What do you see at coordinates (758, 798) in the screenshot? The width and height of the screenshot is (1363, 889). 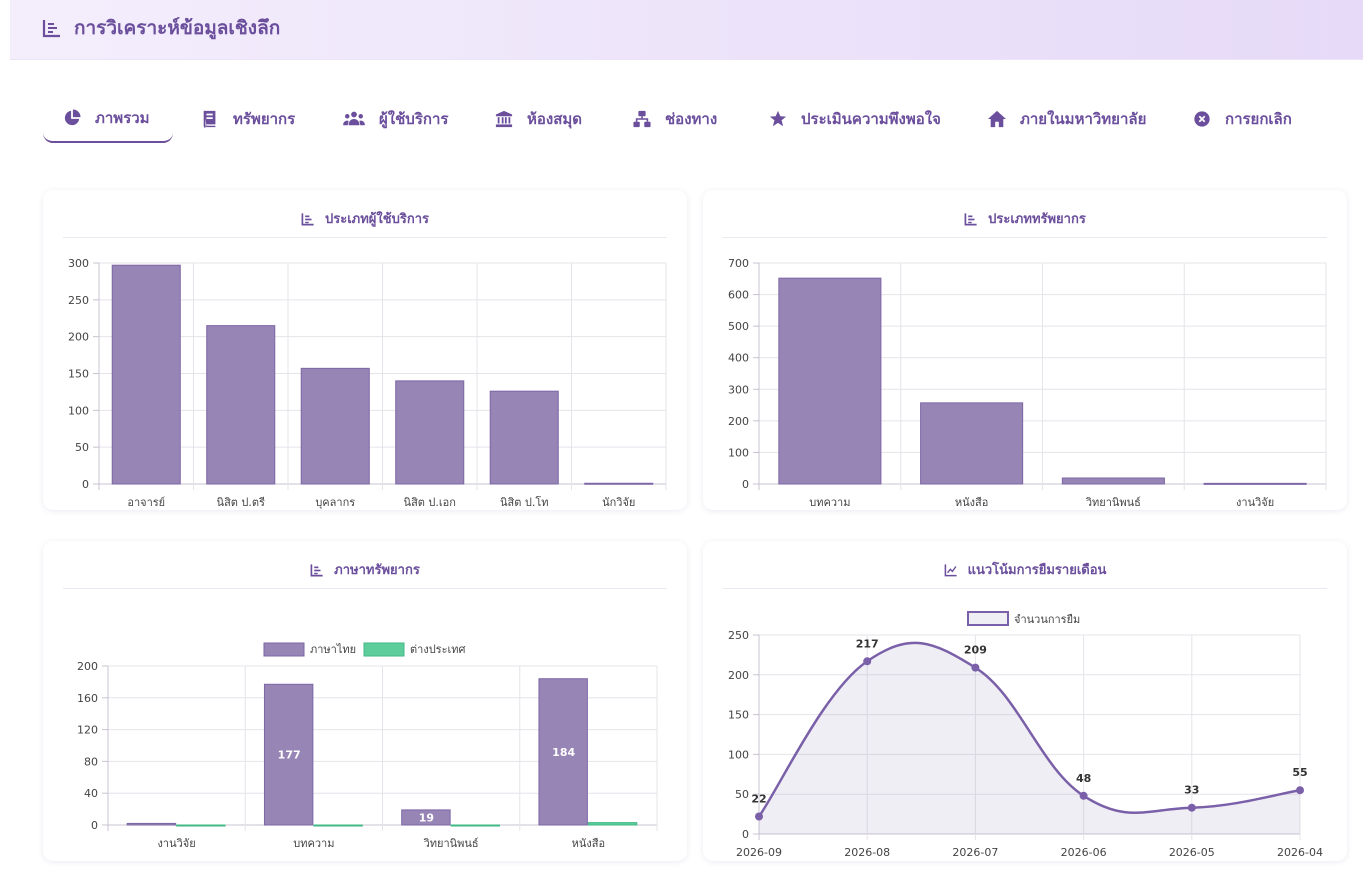 I see `data-label: 22` at bounding box center [758, 798].